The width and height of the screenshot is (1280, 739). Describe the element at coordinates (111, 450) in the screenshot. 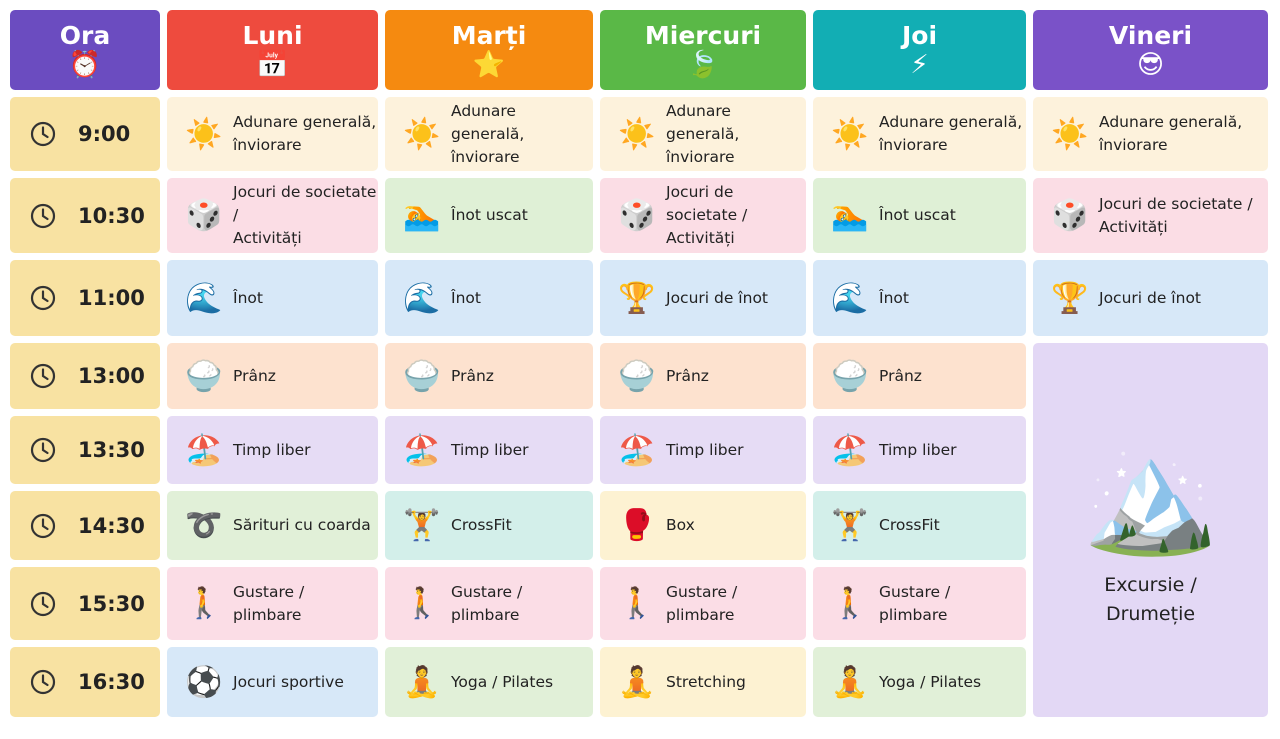

I see `time-label: 13:30` at that location.